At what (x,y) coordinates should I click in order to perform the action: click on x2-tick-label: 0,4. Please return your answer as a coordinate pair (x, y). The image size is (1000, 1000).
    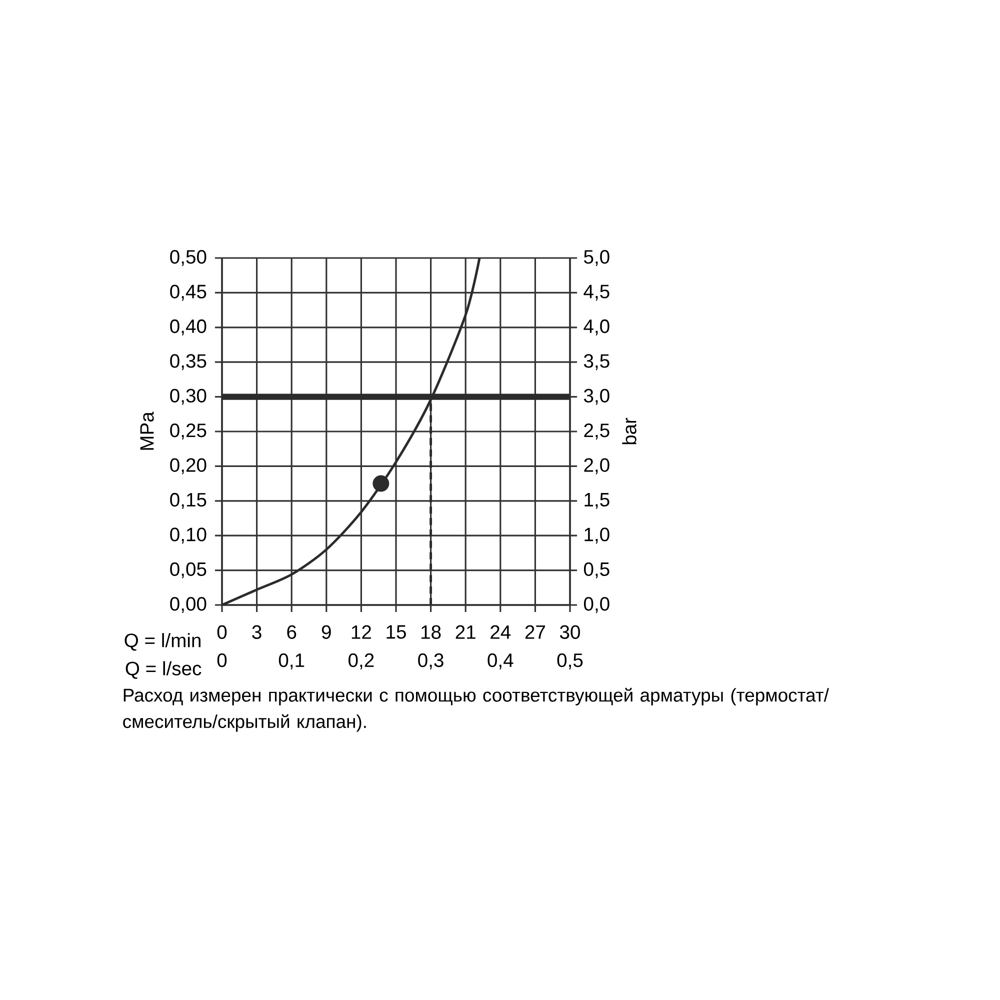
    Looking at the image, I should click on (501, 661).